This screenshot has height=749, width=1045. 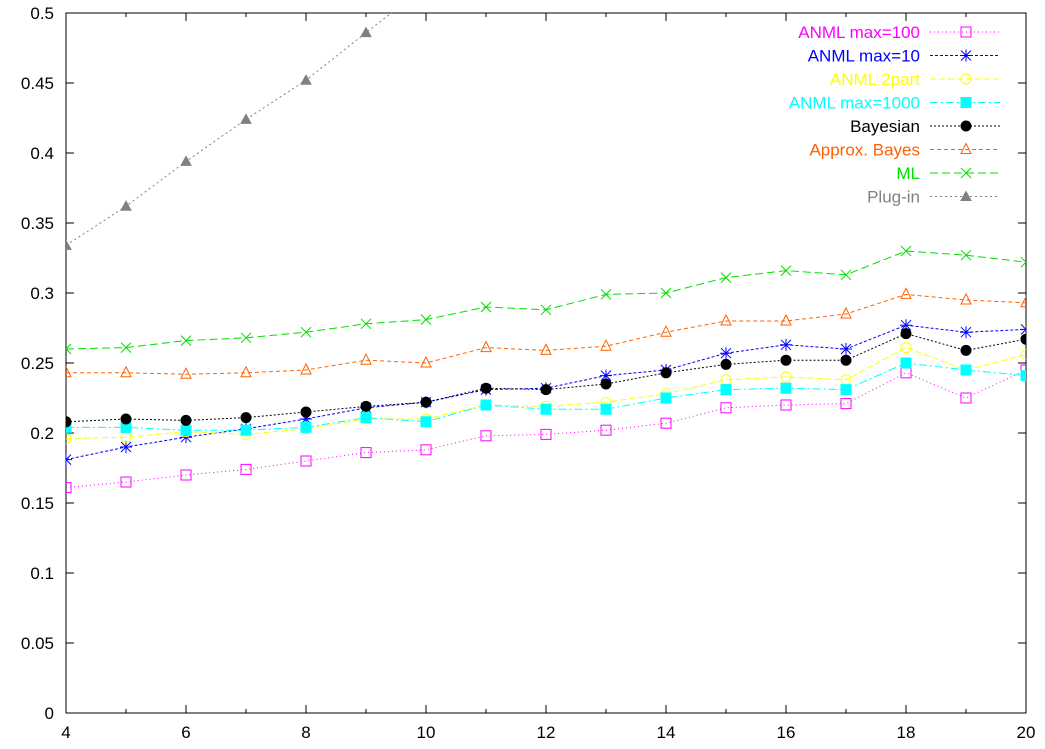 What do you see at coordinates (1026, 732) in the screenshot?
I see `x-tick-label: 20` at bounding box center [1026, 732].